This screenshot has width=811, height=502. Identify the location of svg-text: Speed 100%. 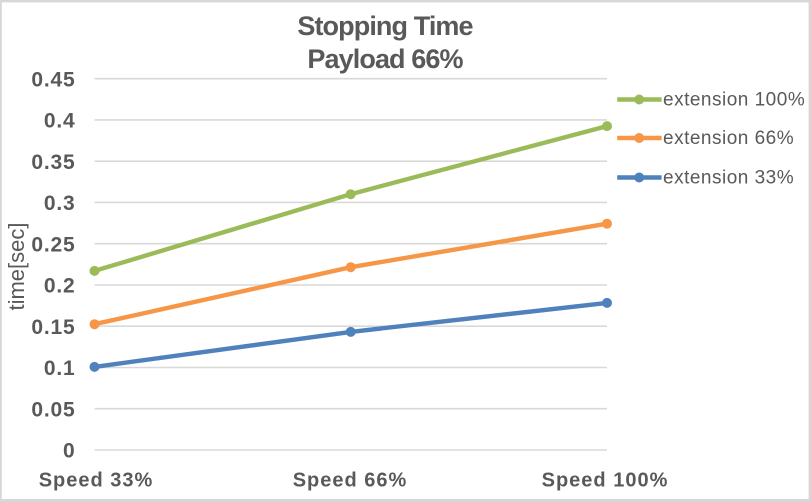
(605, 481).